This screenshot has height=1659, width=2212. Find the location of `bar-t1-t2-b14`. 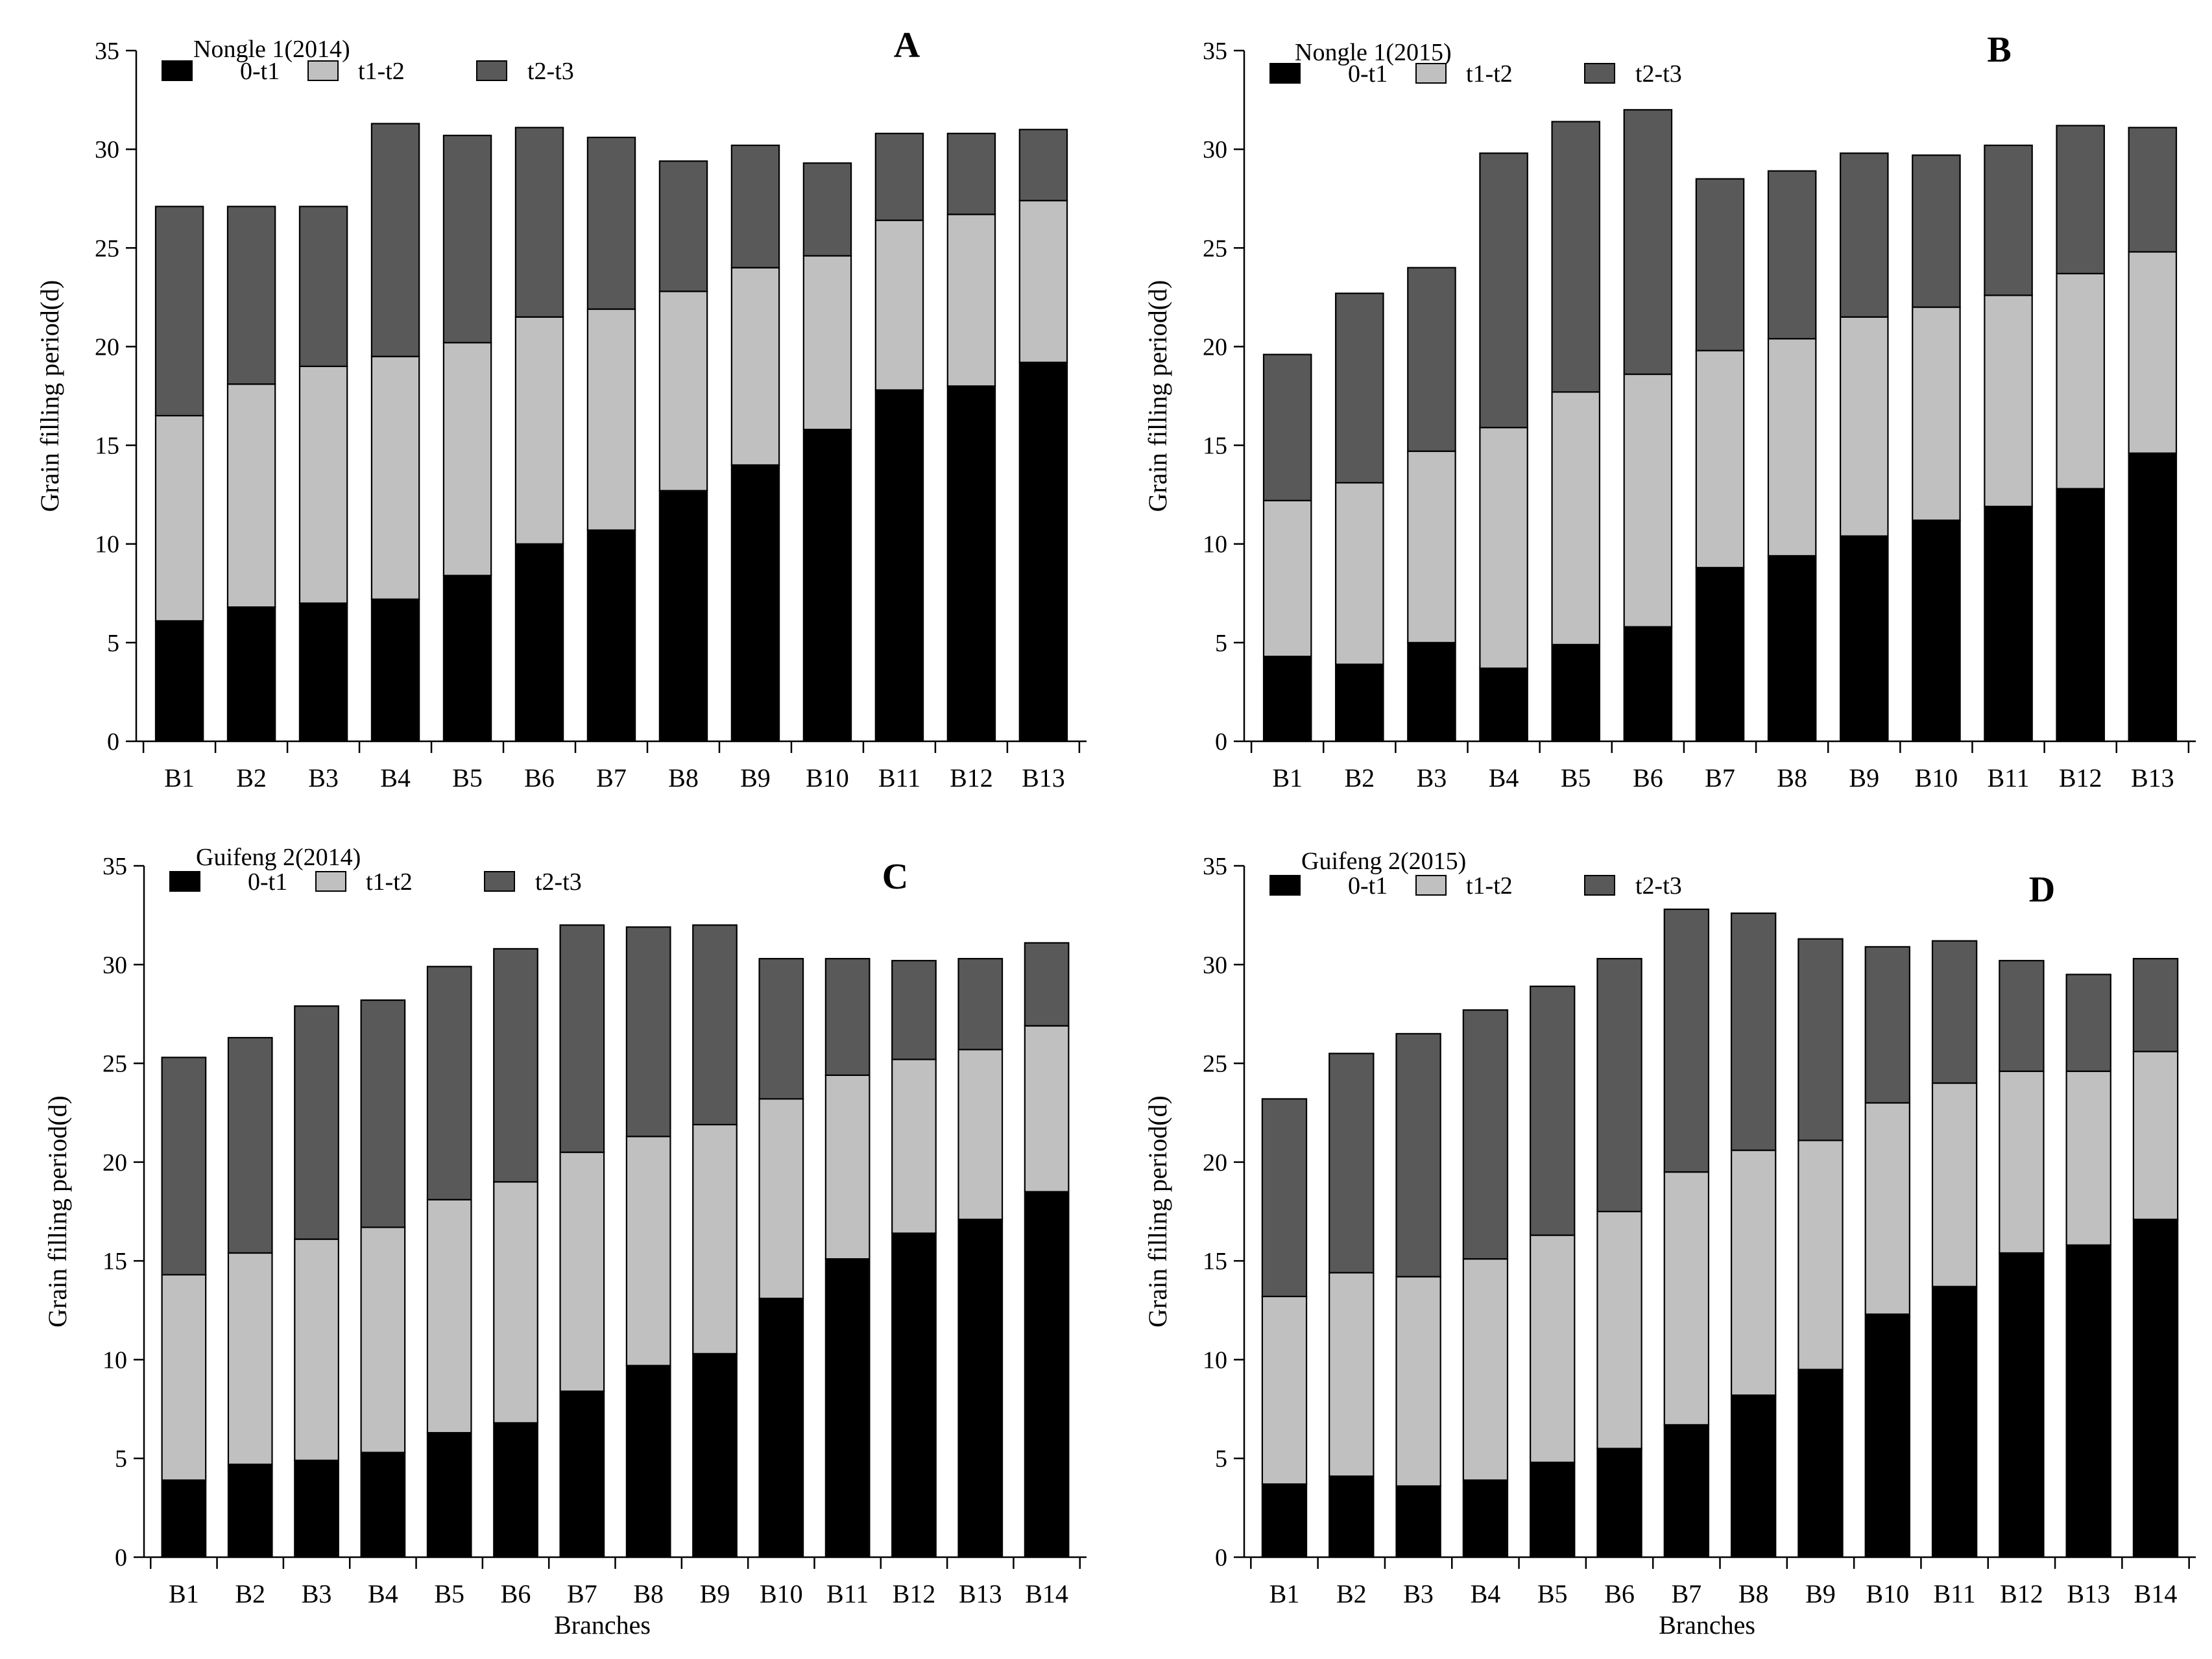

bar-t1-t2-b14 is located at coordinates (2155, 1136).